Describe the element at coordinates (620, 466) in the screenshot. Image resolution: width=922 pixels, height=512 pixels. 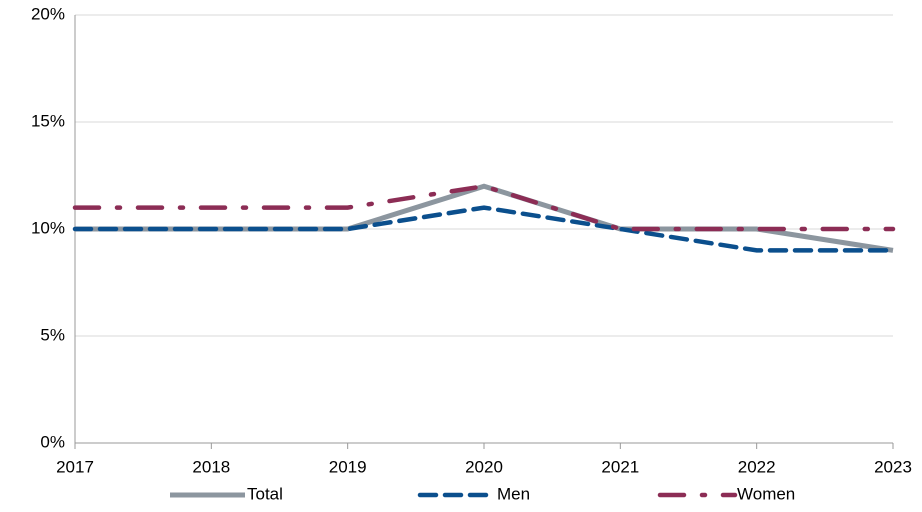
I see `x-tick-label: 2021` at that location.